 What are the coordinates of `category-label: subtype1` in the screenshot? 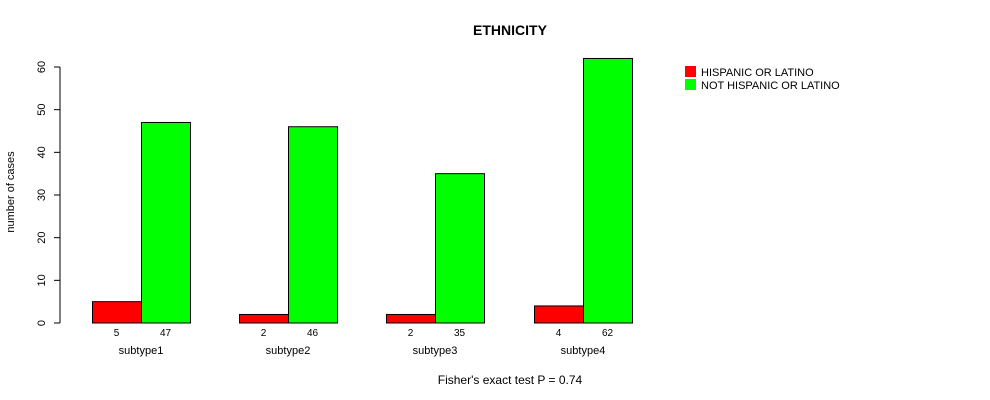 It's located at (141, 351).